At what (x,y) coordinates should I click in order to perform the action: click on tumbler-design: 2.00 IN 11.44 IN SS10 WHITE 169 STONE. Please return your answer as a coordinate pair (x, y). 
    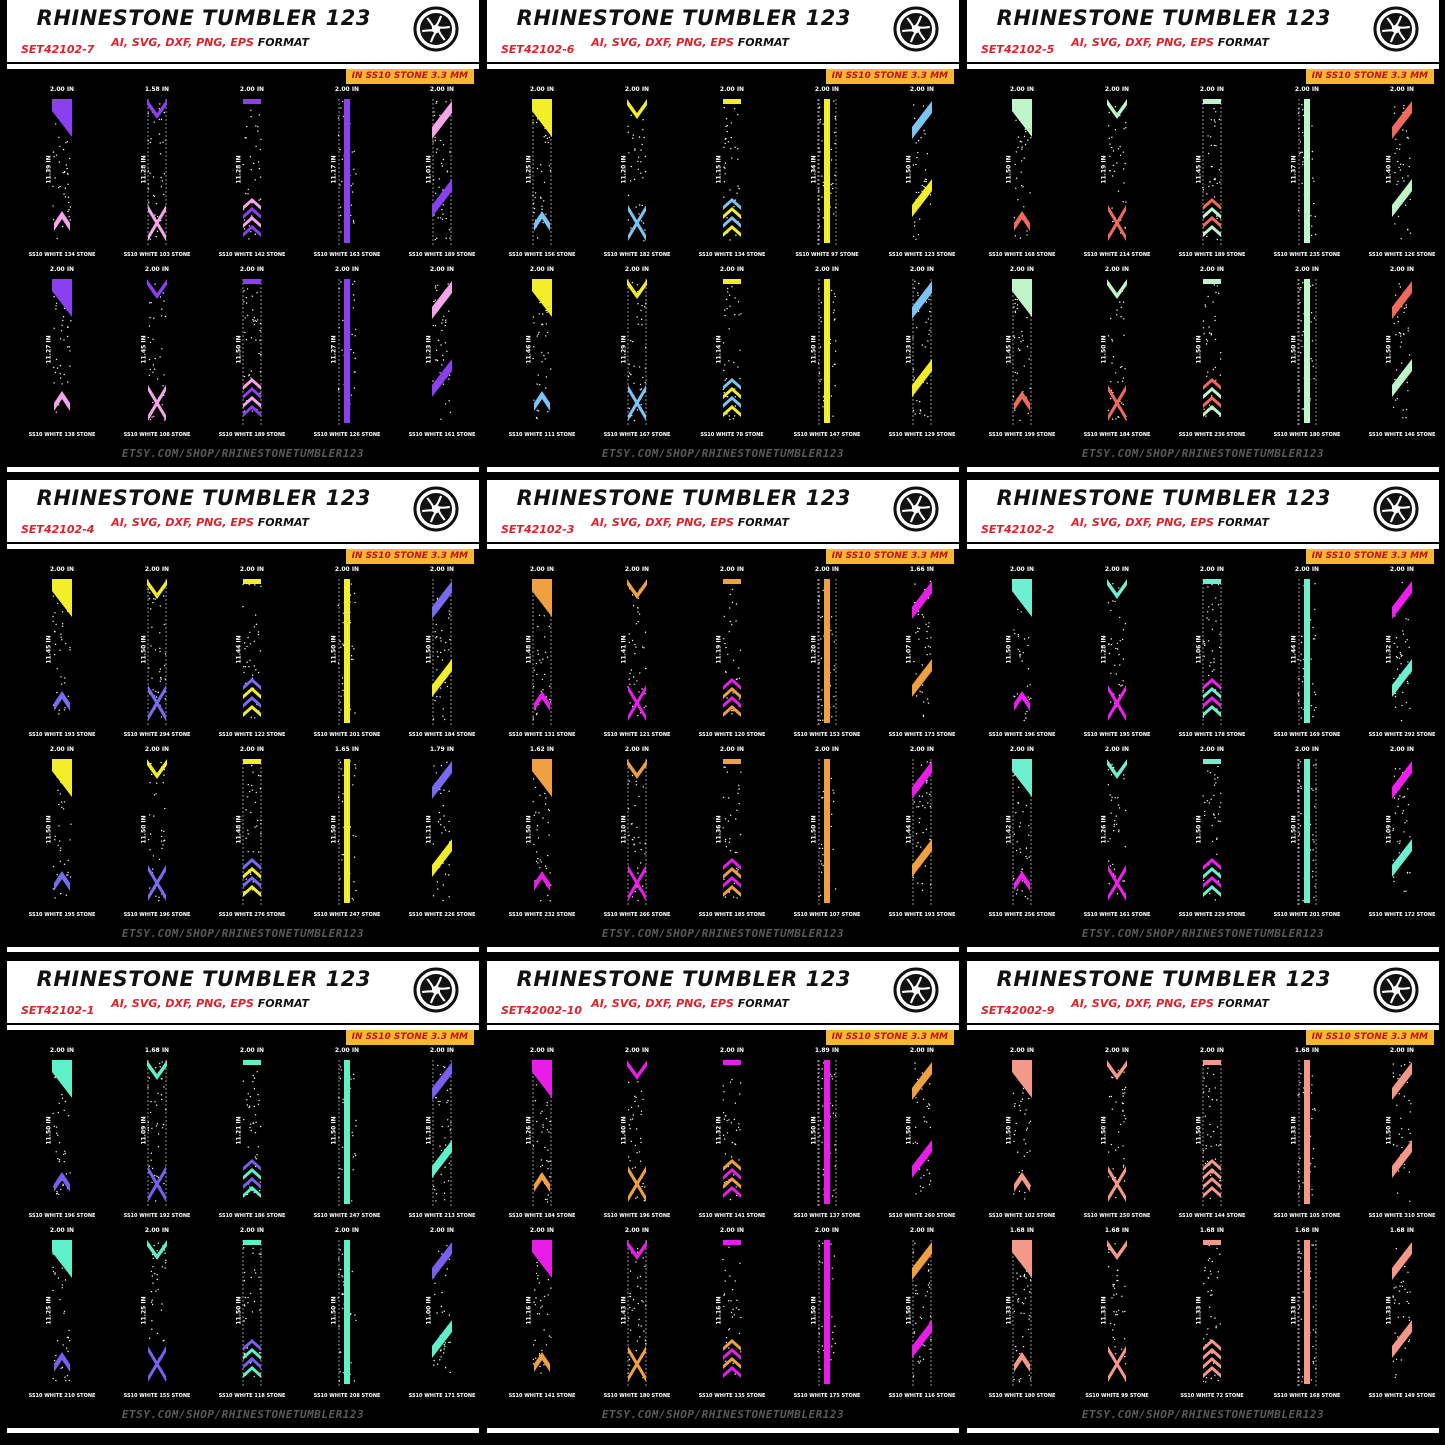
    Looking at the image, I should click on (1307, 652).